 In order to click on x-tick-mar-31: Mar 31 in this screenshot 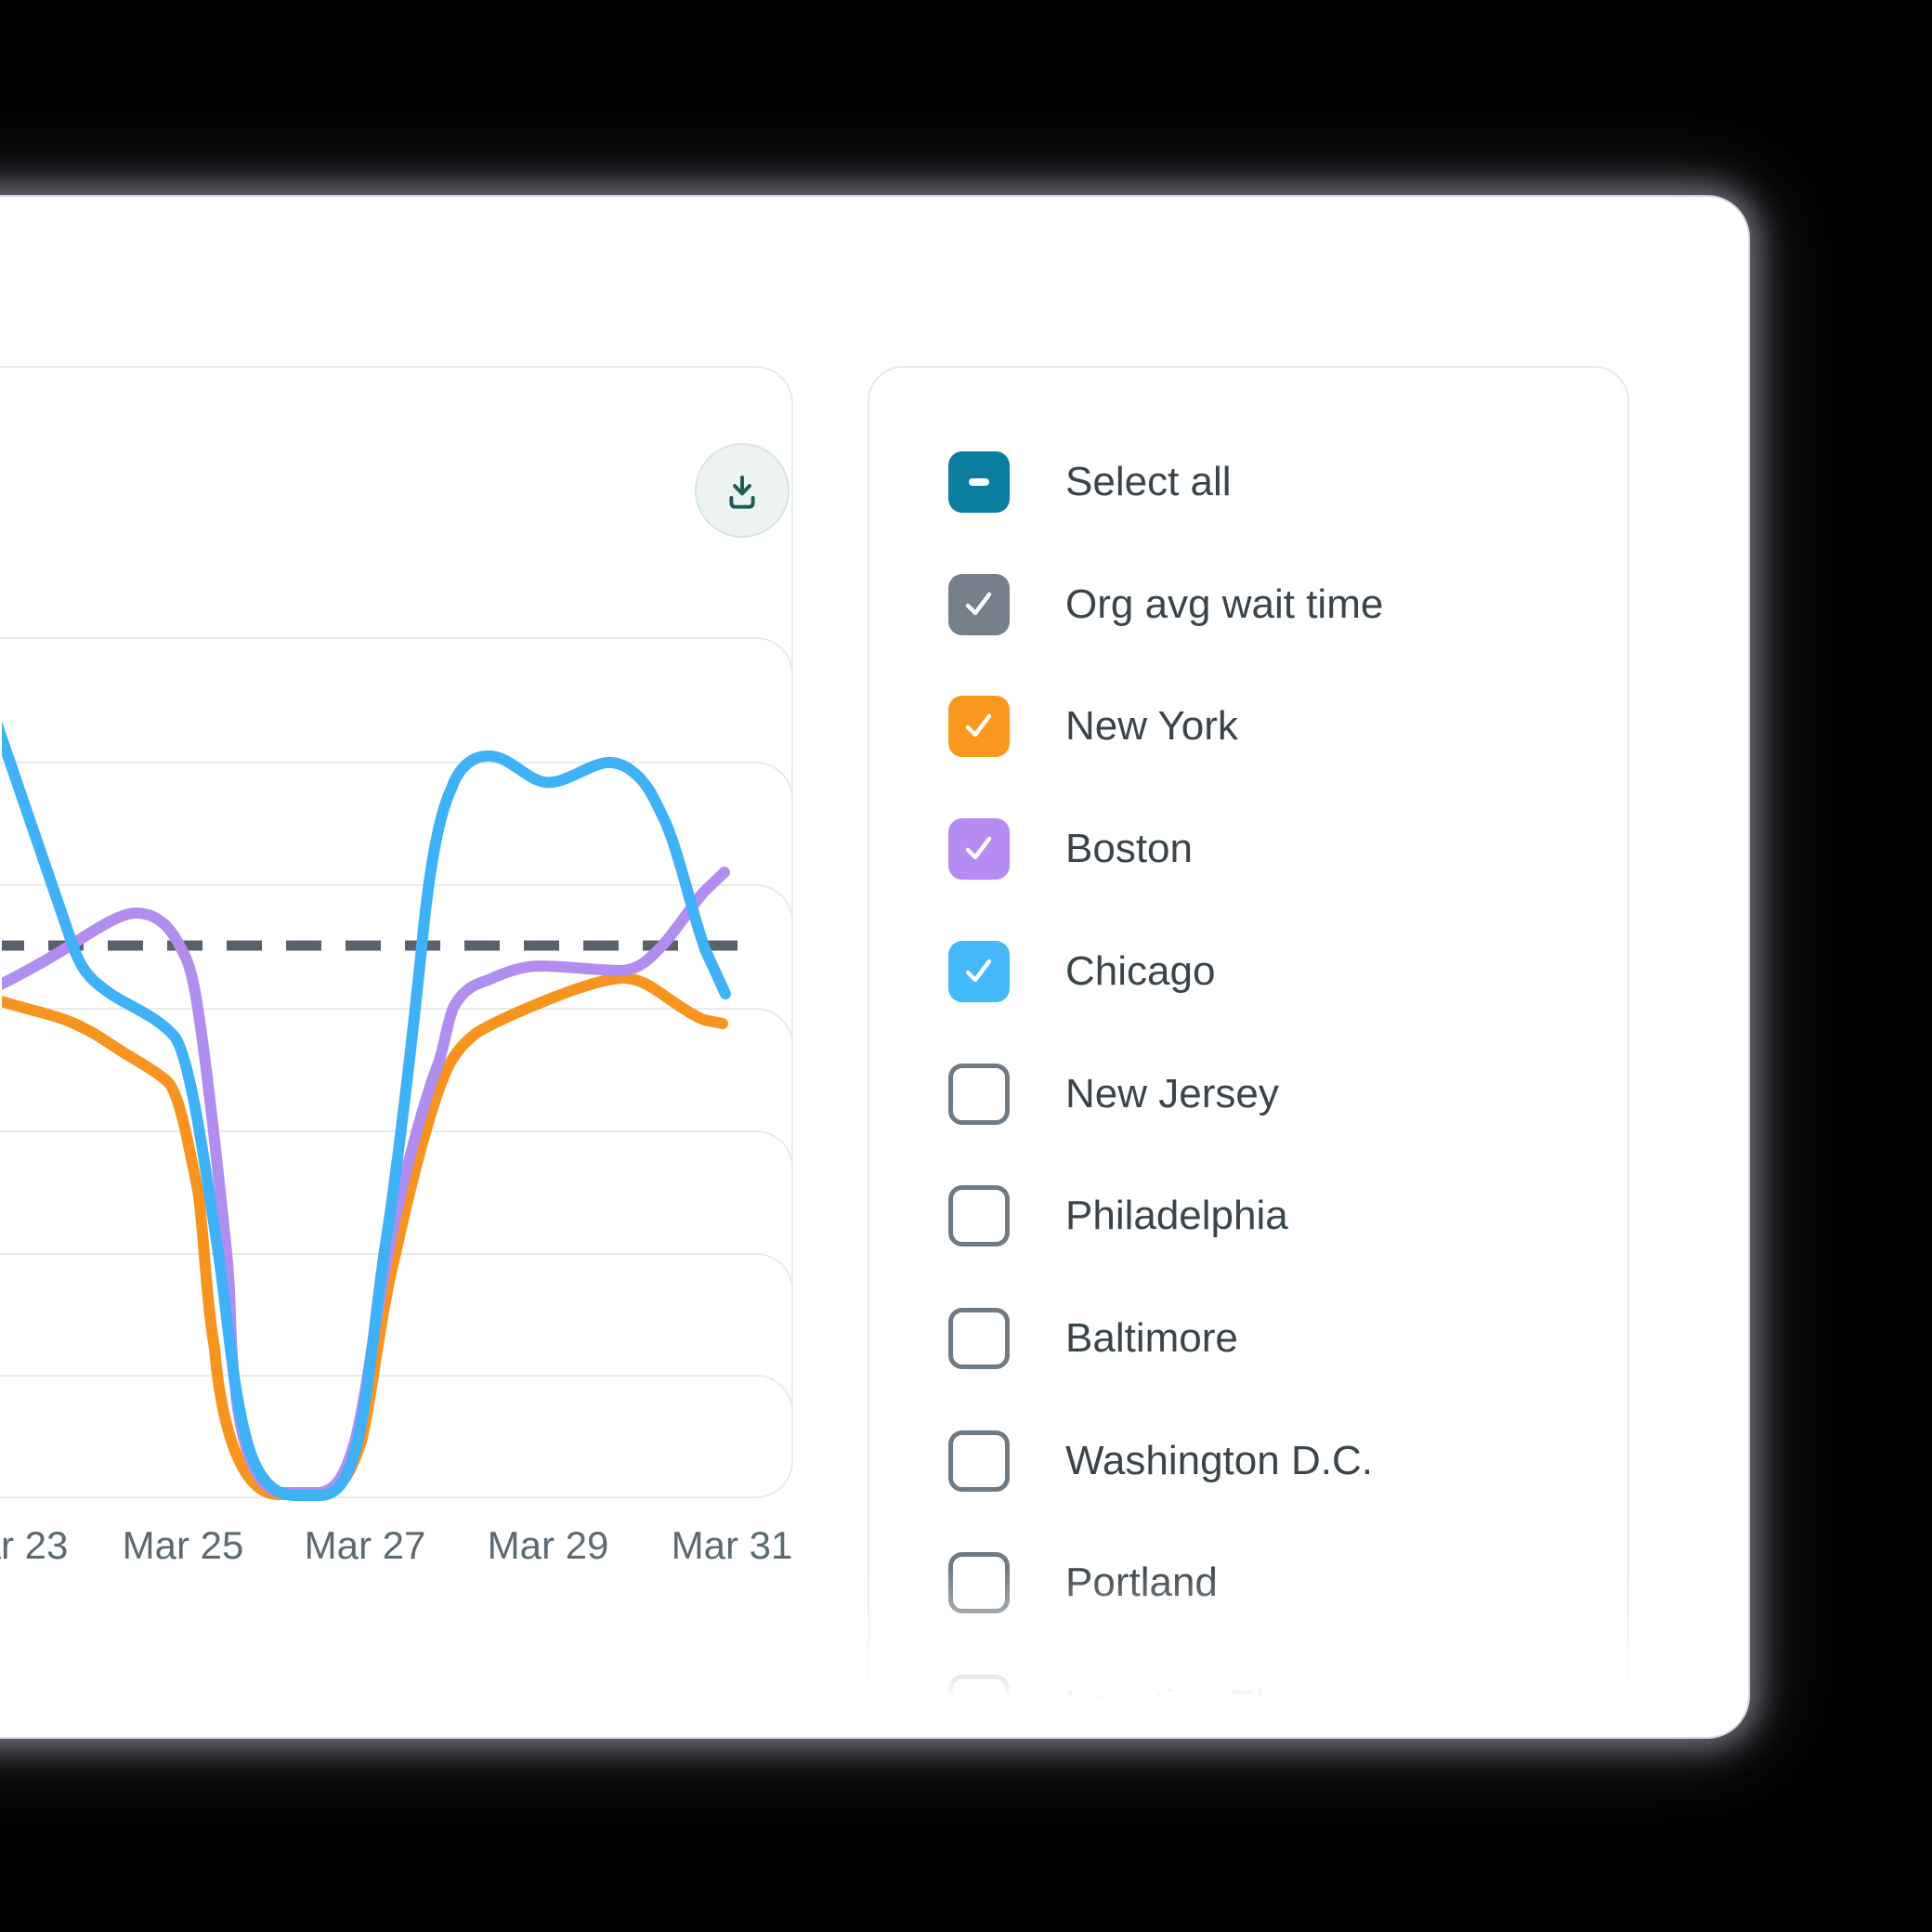, I will do `click(732, 1545)`.